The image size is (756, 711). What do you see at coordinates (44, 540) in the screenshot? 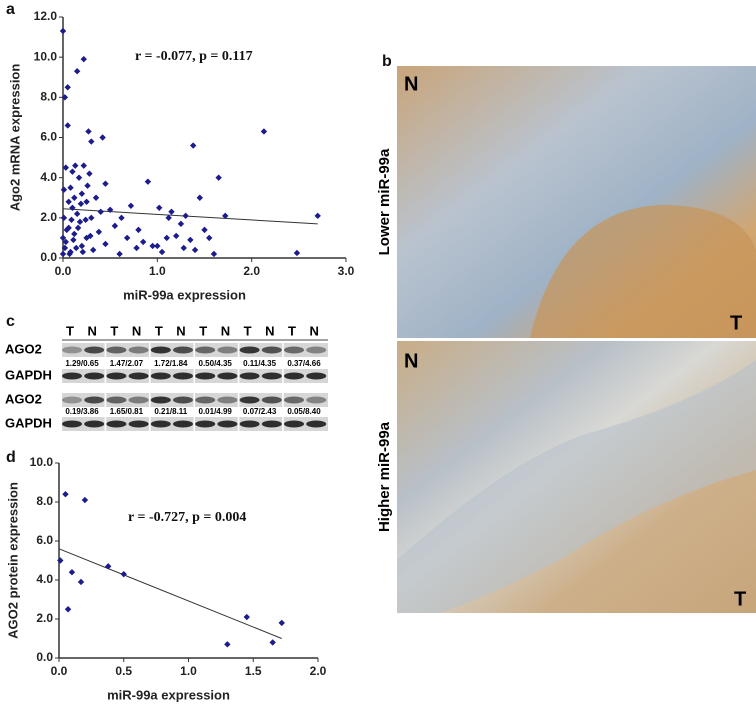
I see `y-tick-label: 6.0` at bounding box center [44, 540].